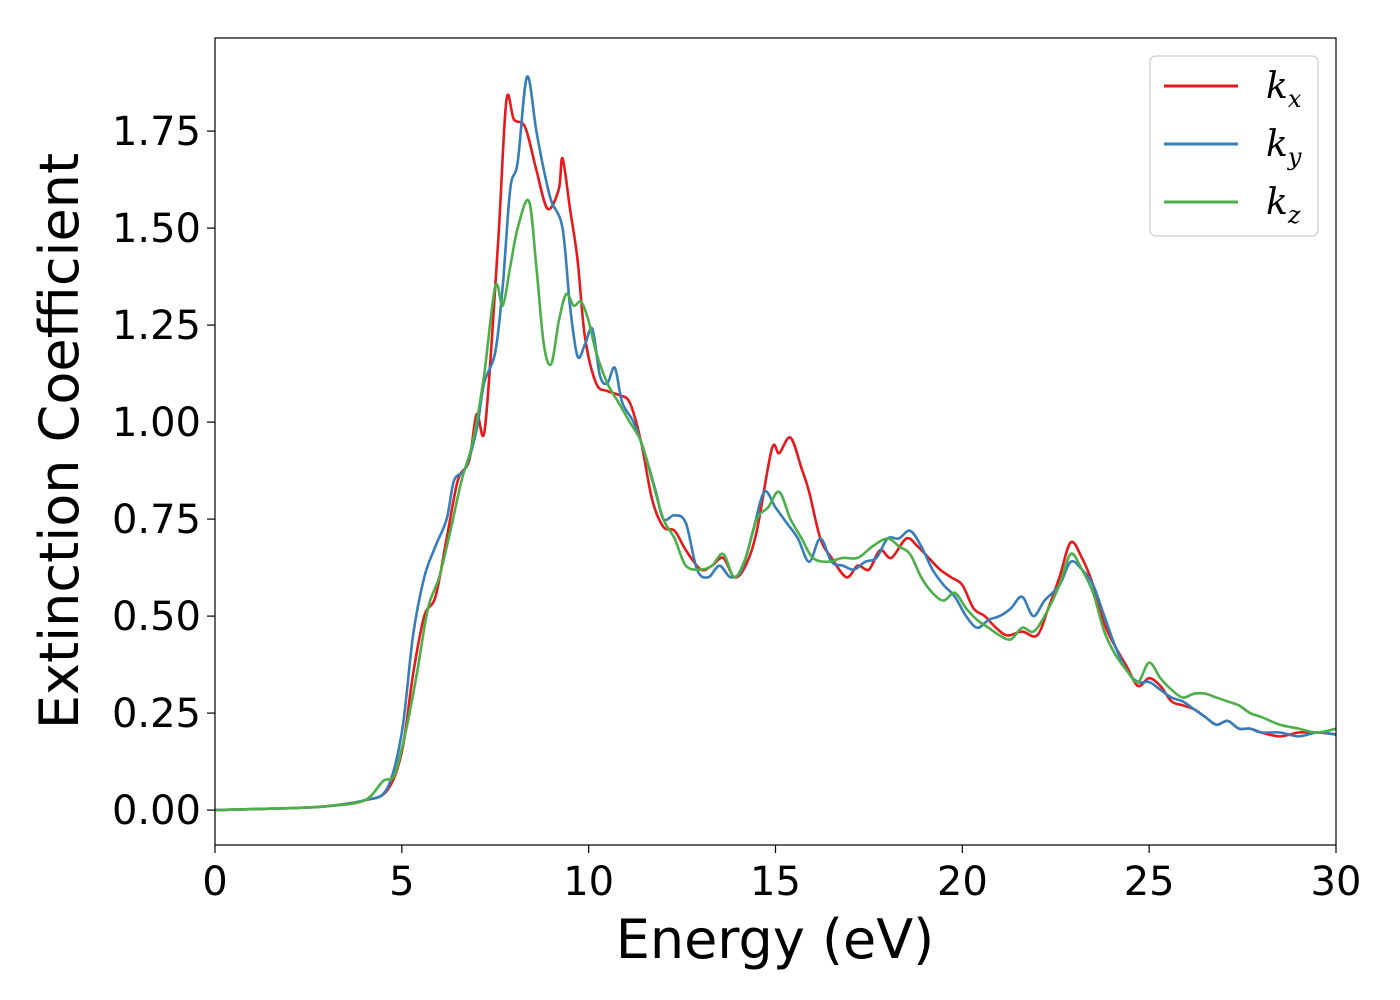 The width and height of the screenshot is (1400, 1000). Describe the element at coordinates (156, 326) in the screenshot. I see `y-tick-label: 1.25` at that location.